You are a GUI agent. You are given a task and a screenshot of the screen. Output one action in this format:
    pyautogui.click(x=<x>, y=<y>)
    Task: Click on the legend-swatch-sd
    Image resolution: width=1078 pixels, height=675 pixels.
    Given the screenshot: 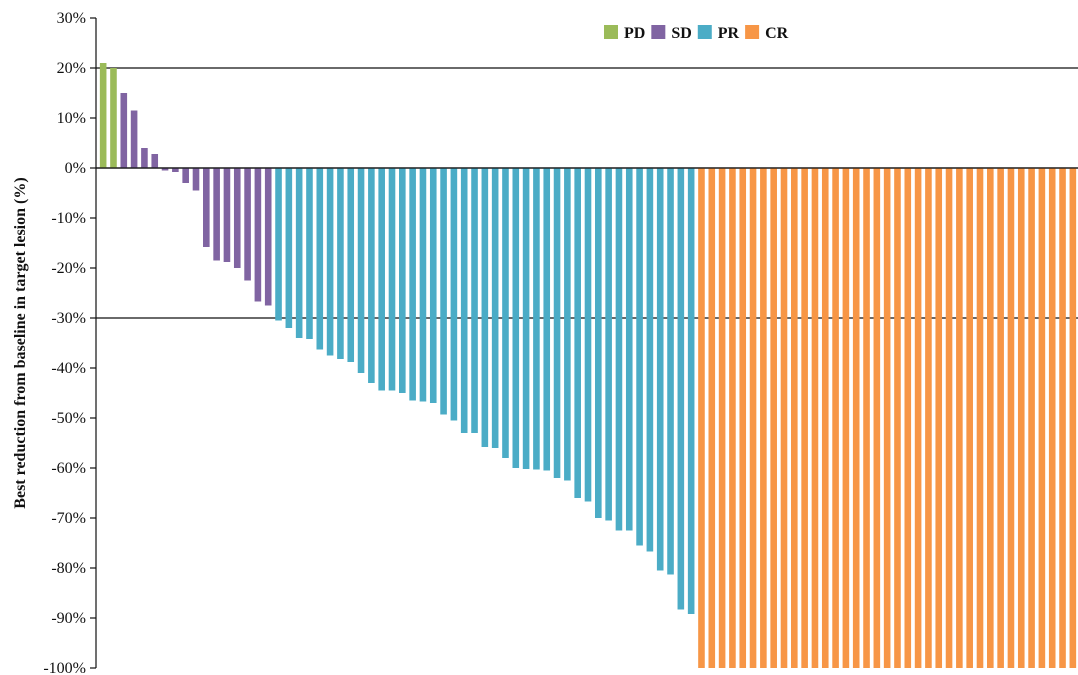 What is the action you would take?
    pyautogui.click(x=658, y=32)
    